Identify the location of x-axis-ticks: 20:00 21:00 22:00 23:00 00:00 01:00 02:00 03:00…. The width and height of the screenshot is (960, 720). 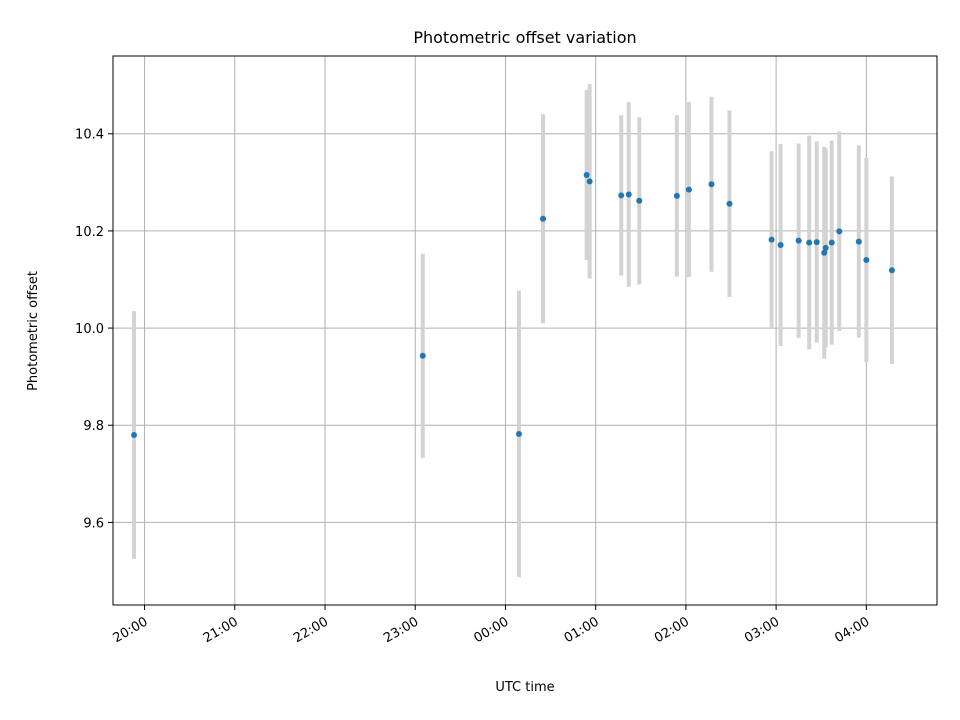
(491, 625).